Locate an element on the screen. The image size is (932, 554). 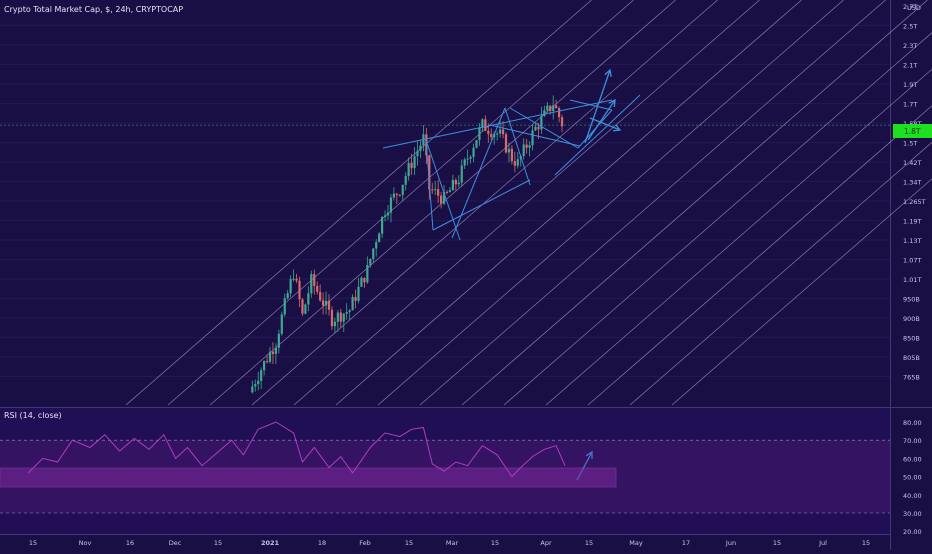
rsi-tick-label: 20.00 is located at coordinates (912, 532).